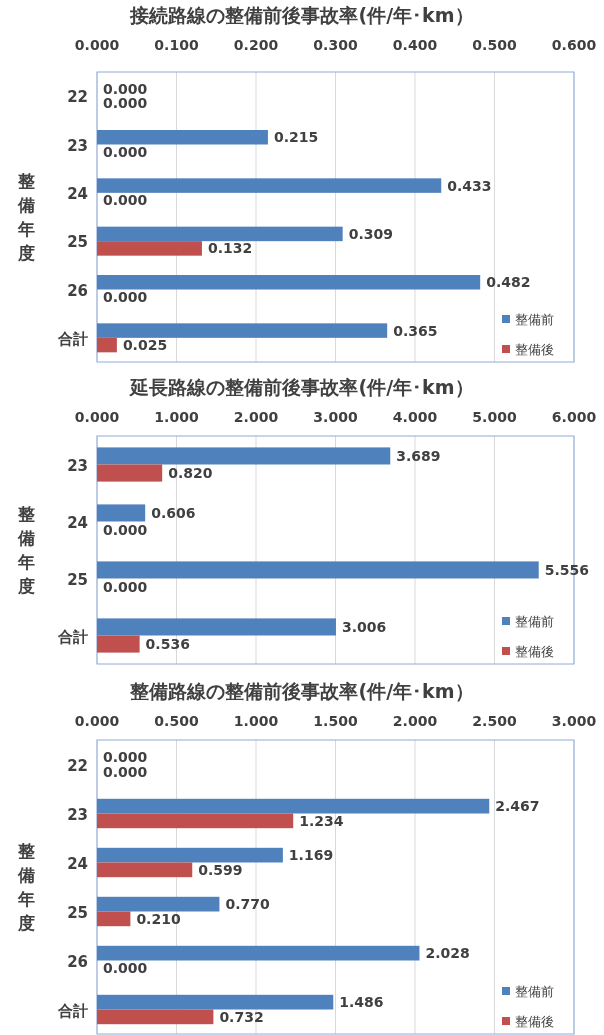 This screenshot has height=1035, width=604. What do you see at coordinates (301, 387) in the screenshot?
I see `chart-title: 延長路線の整備前後事故率(件/年･km）` at bounding box center [301, 387].